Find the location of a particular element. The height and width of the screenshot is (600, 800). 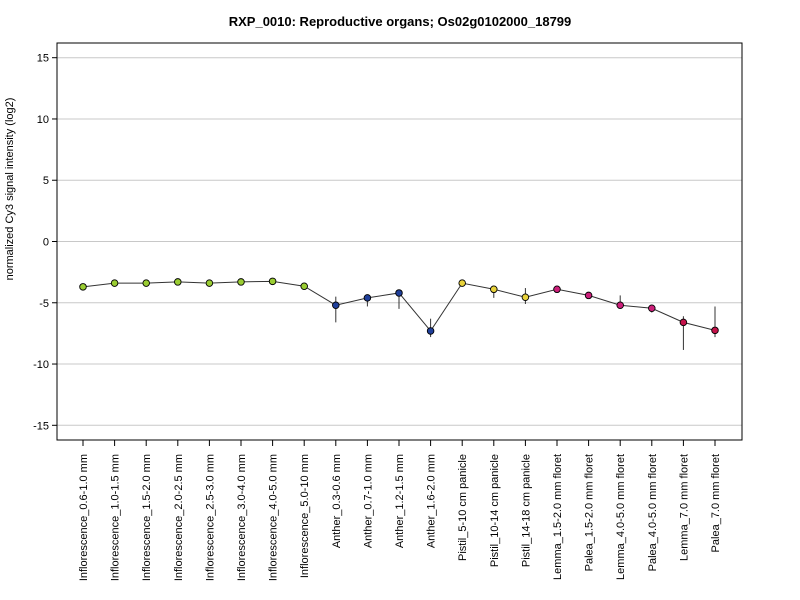

x-tick-label: Palea_1.5-2.0 mm floret is located at coordinates (590, 512).